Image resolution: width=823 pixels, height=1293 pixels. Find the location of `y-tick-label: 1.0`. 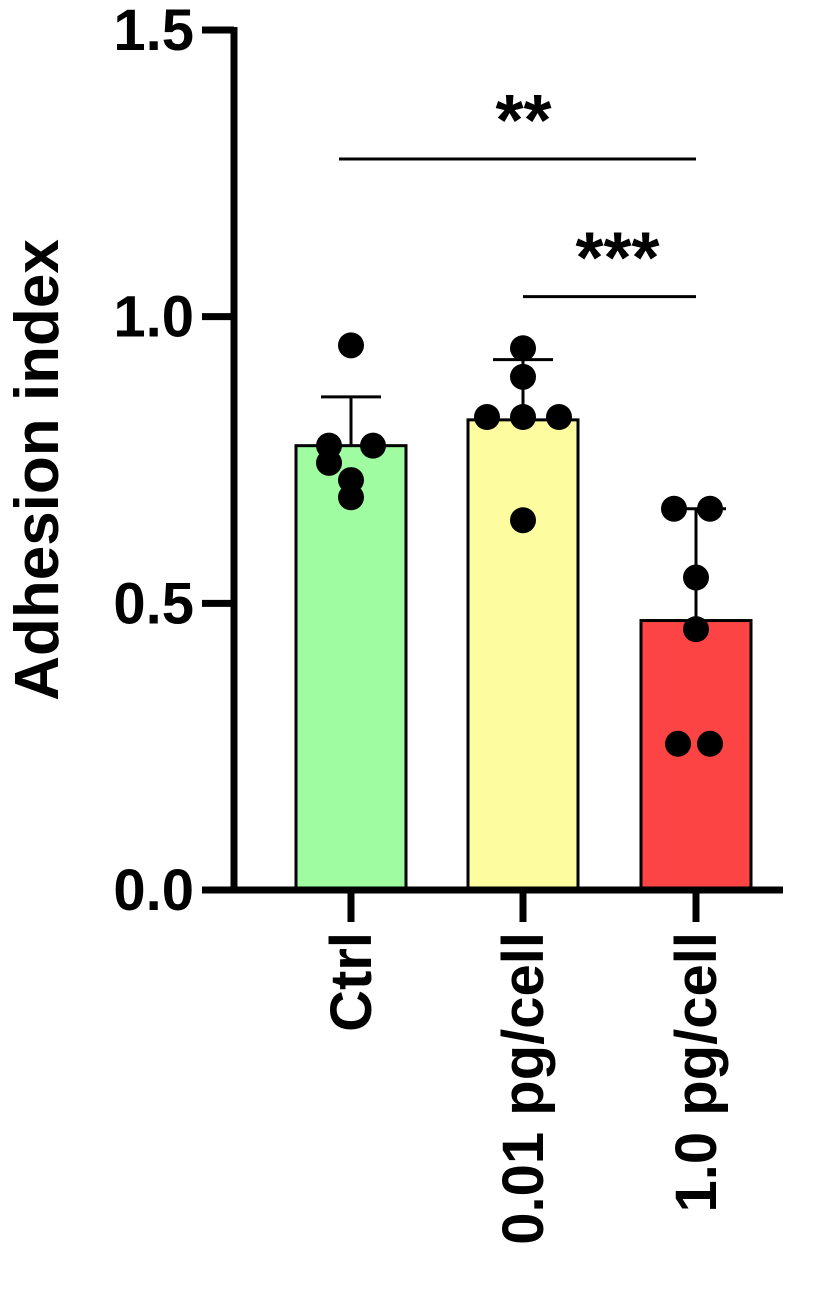

y-tick-label: 1.0 is located at coordinates (153, 317).